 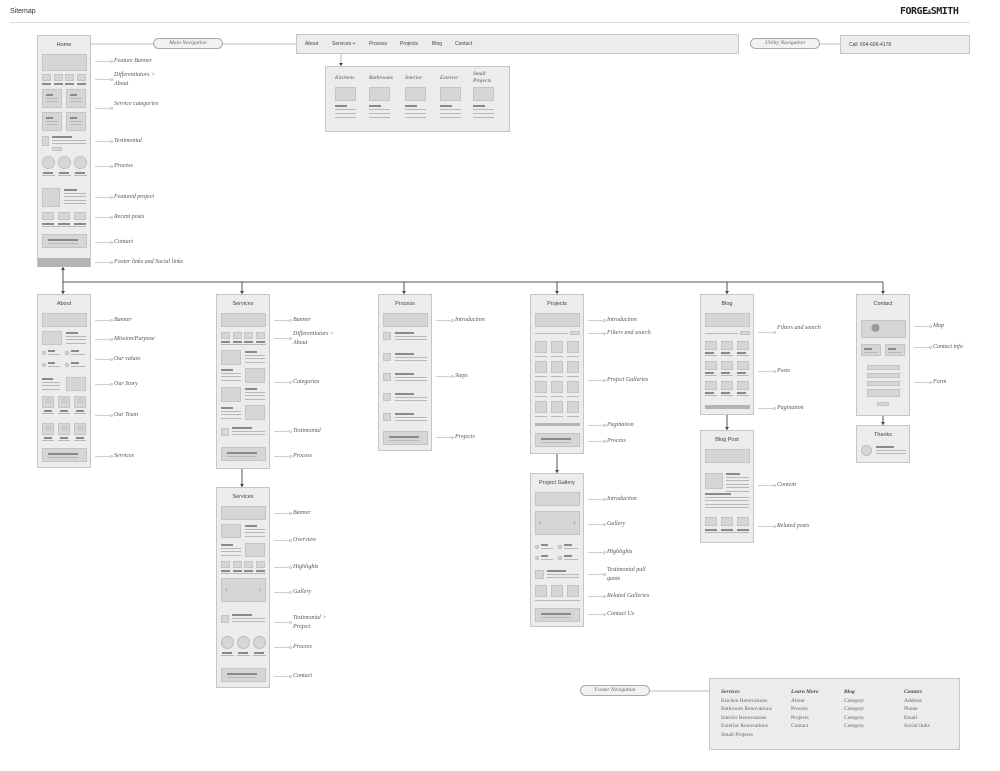 What do you see at coordinates (557, 550) in the screenshot?
I see `page-project-gallery: Project Gallery ‹ ›` at bounding box center [557, 550].